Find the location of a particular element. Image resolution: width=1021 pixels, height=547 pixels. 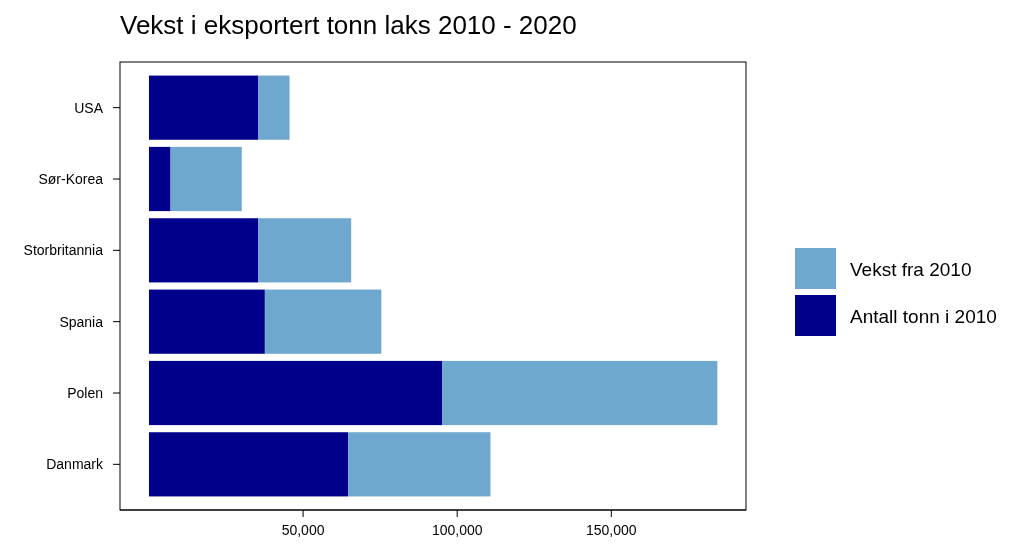

y-tick-label: Spania is located at coordinates (81, 321).